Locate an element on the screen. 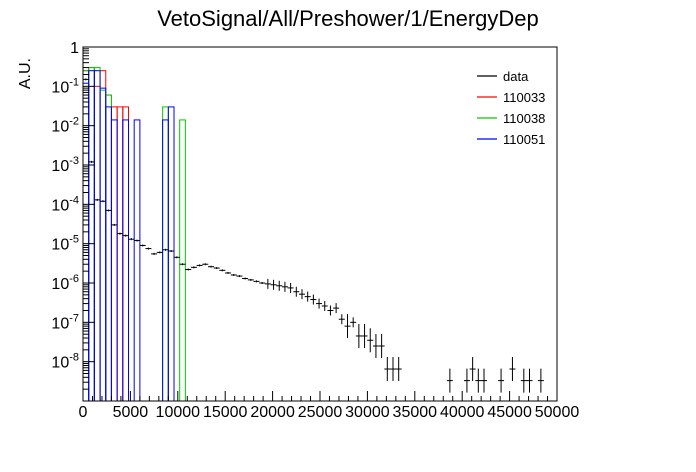 This screenshot has width=696, height=472. y-axis-label: A.U. is located at coordinates (25, 73).